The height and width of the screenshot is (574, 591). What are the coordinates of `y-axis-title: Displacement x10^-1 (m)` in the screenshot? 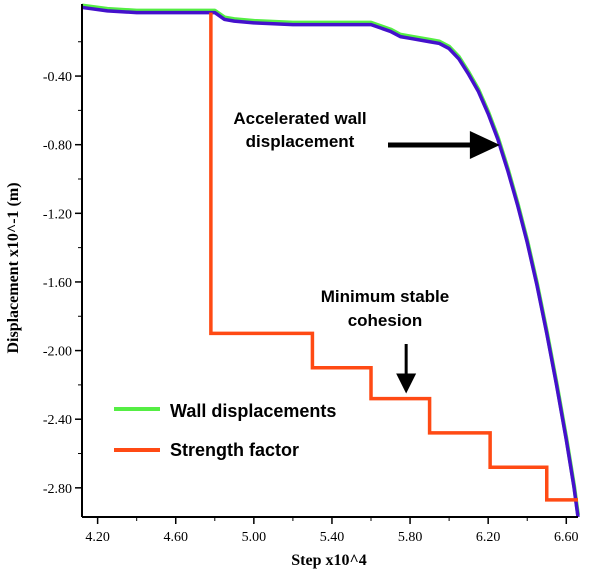 It's located at (13, 267).